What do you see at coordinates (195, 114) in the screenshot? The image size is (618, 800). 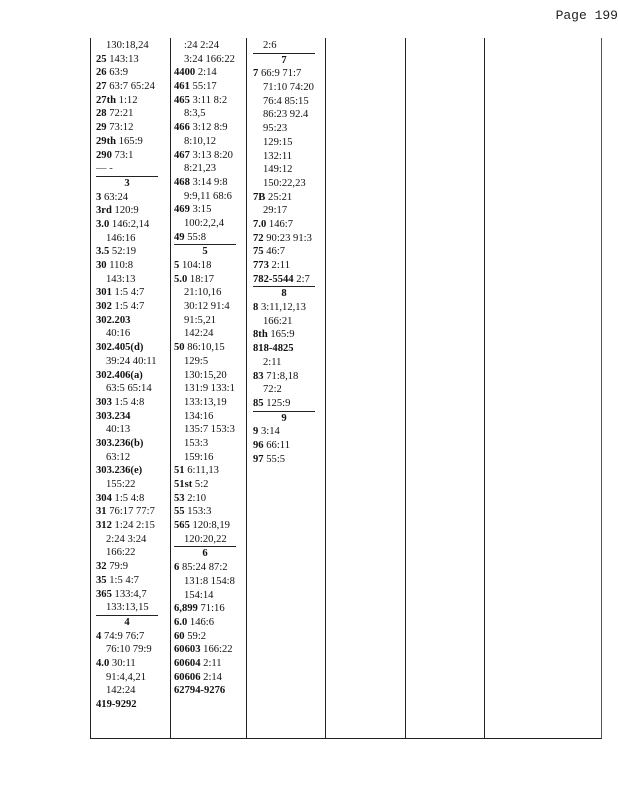 I see `index-continuation: 8:3,5` at bounding box center [195, 114].